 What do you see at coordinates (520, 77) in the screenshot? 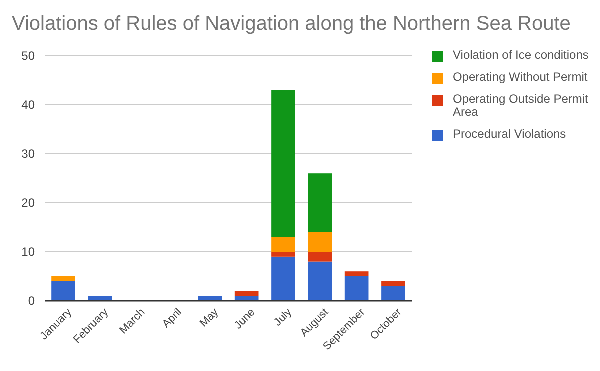
I see `legend-label: Operating Without Permit` at bounding box center [520, 77].